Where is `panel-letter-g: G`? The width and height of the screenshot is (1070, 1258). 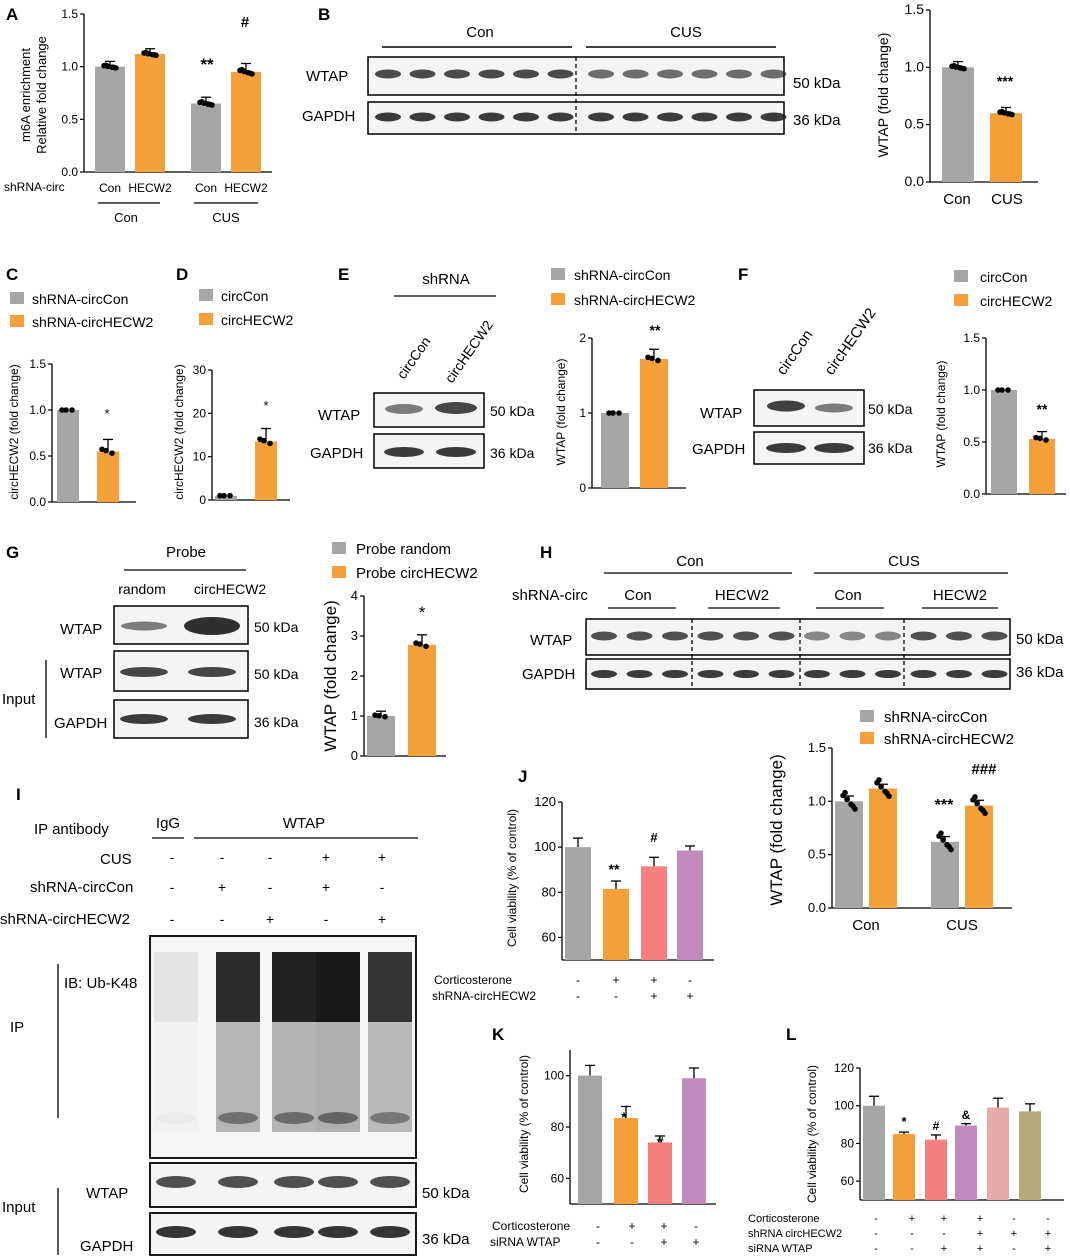
panel-letter-g: G is located at coordinates (12, 552).